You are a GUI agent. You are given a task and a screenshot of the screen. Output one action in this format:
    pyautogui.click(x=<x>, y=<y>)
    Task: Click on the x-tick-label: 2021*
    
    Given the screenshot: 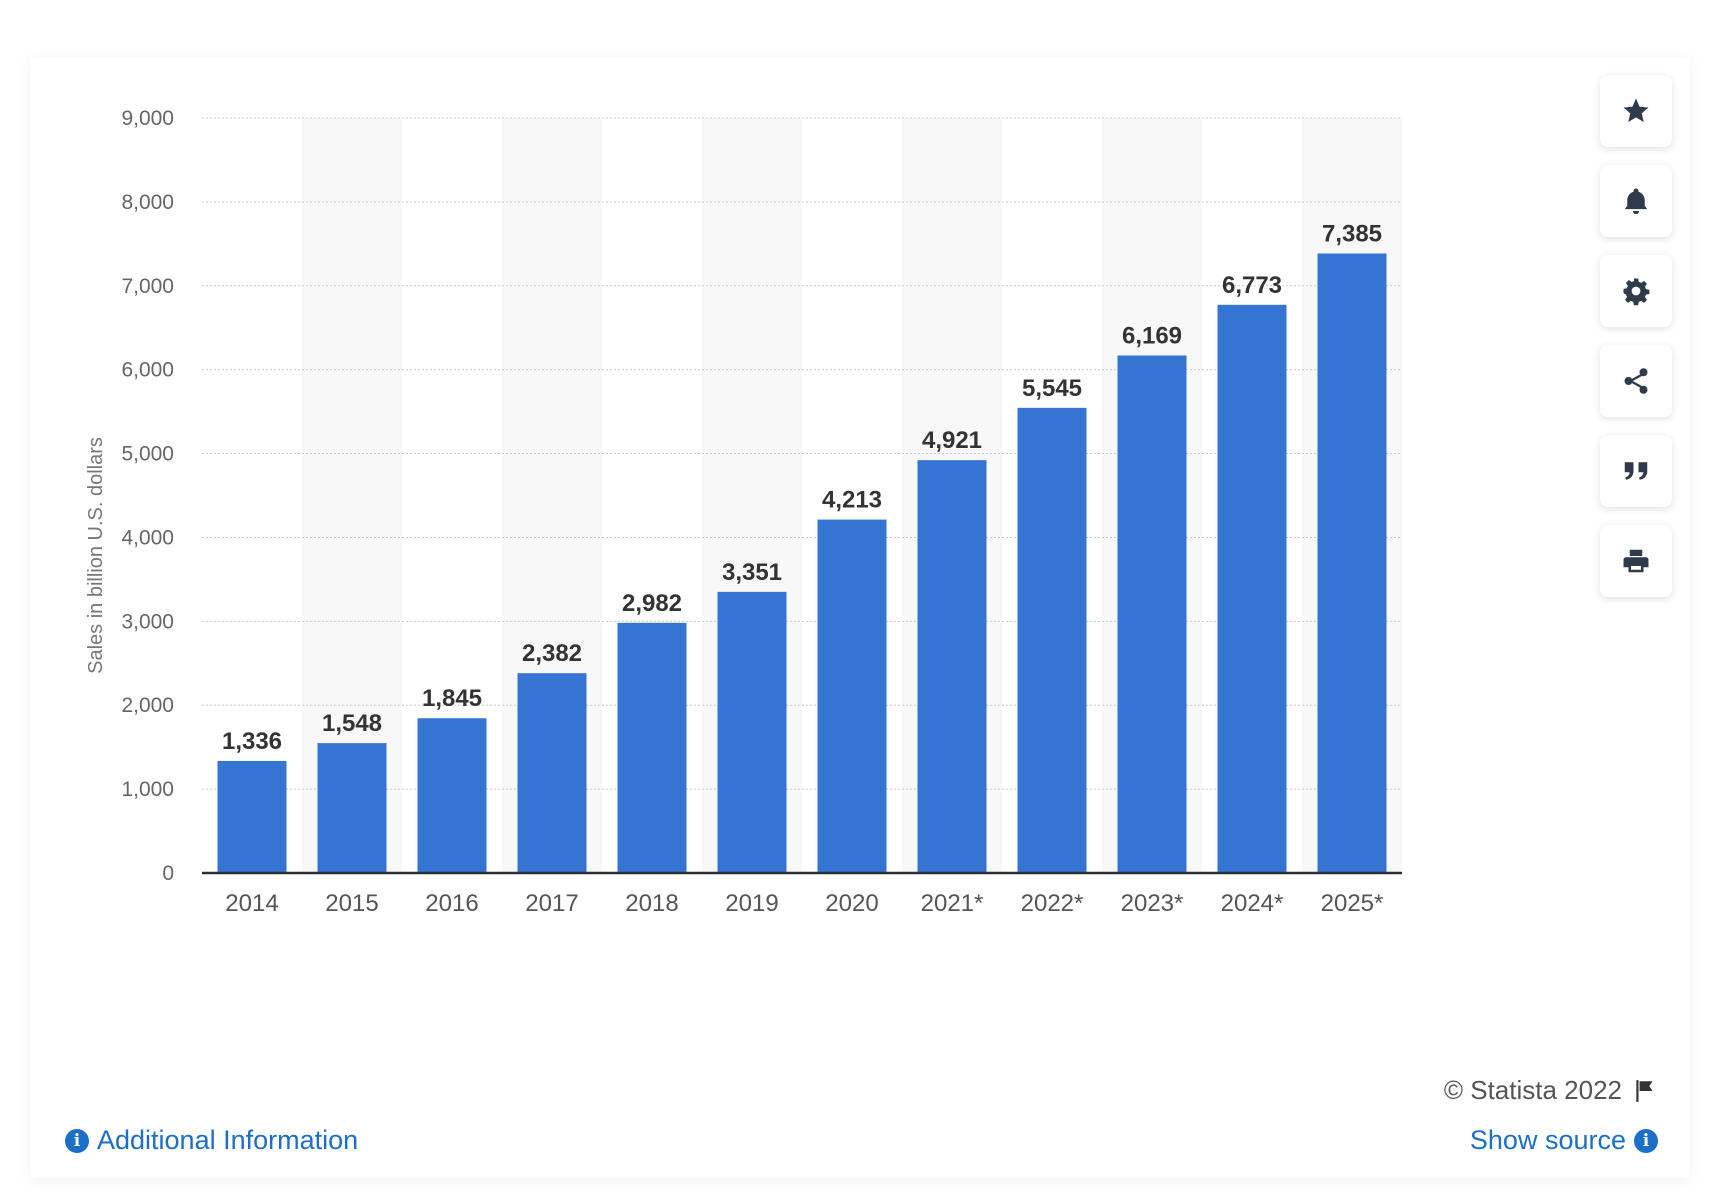 What is the action you would take?
    pyautogui.click(x=952, y=903)
    